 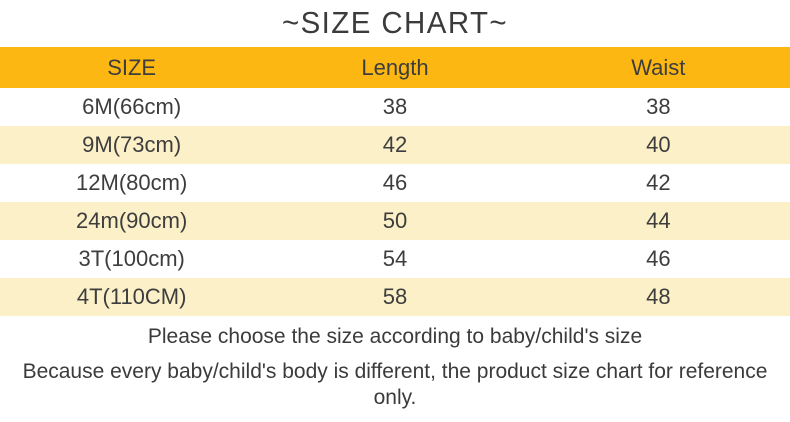 I want to click on column-header-length: Length, so click(x=395, y=67).